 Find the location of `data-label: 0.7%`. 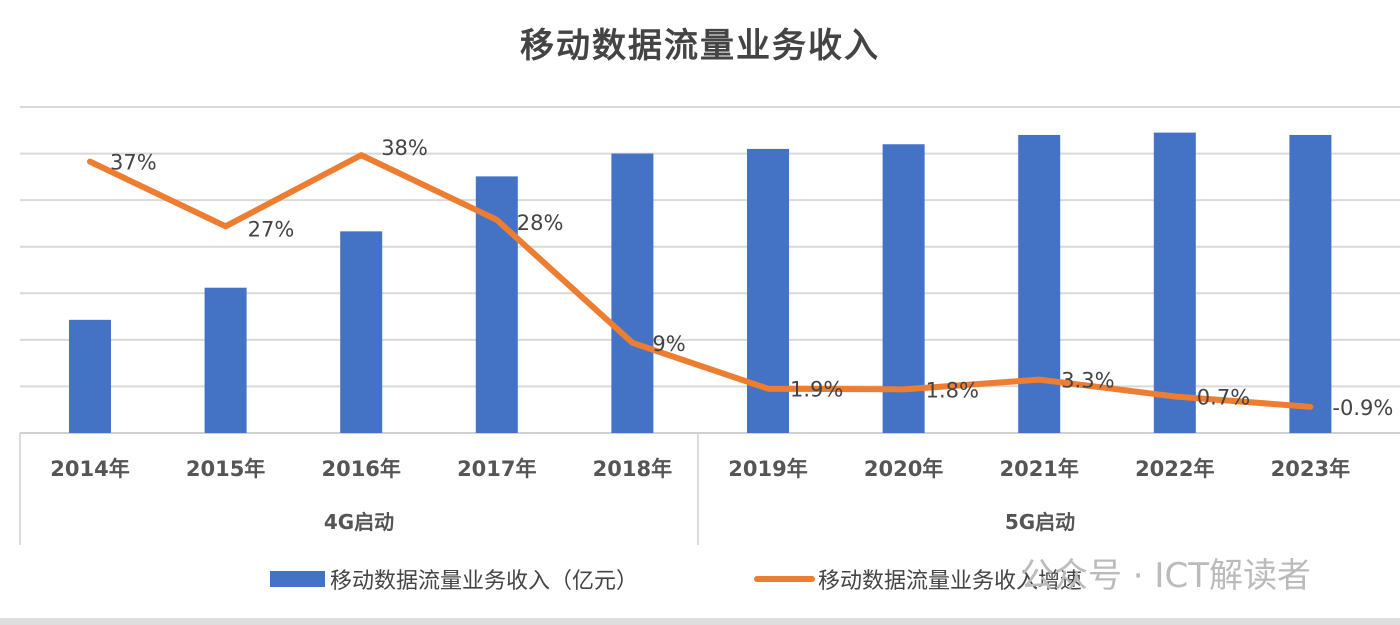

data-label: 0.7% is located at coordinates (1223, 397).